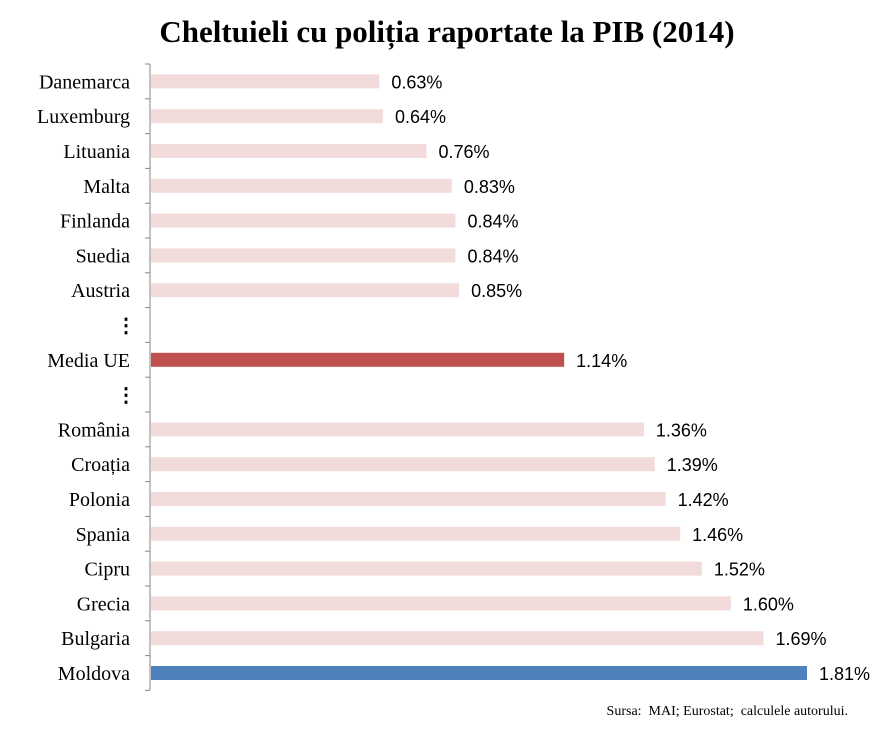 This screenshot has height=732, width=894. Describe the element at coordinates (420, 117) in the screenshot. I see `value-label-luxemburg: 0.64%` at that location.